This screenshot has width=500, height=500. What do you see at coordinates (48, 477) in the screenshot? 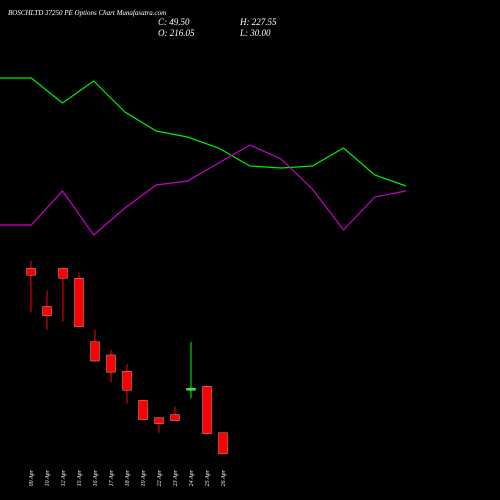
I see `x-tick-label: 10 Apr` at bounding box center [48, 477].